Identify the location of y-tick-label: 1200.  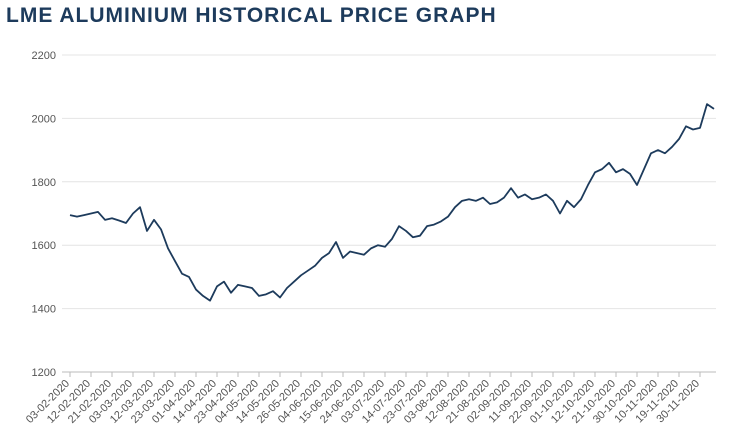
(44, 373).